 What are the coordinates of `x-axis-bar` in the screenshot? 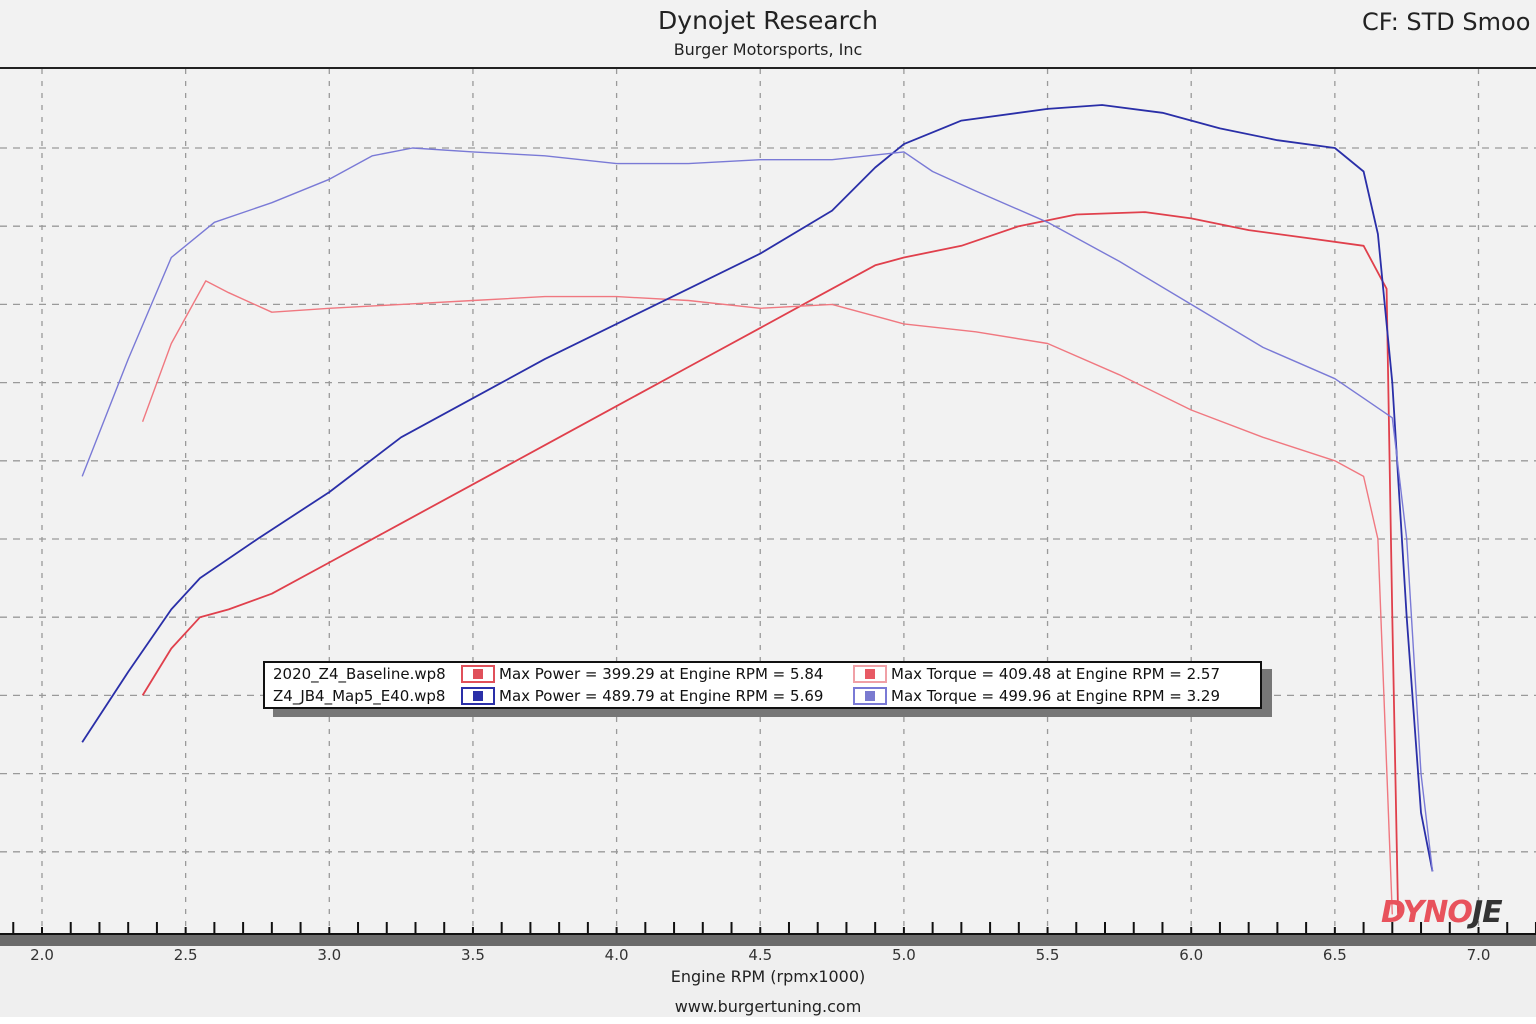 It's located at (768, 939).